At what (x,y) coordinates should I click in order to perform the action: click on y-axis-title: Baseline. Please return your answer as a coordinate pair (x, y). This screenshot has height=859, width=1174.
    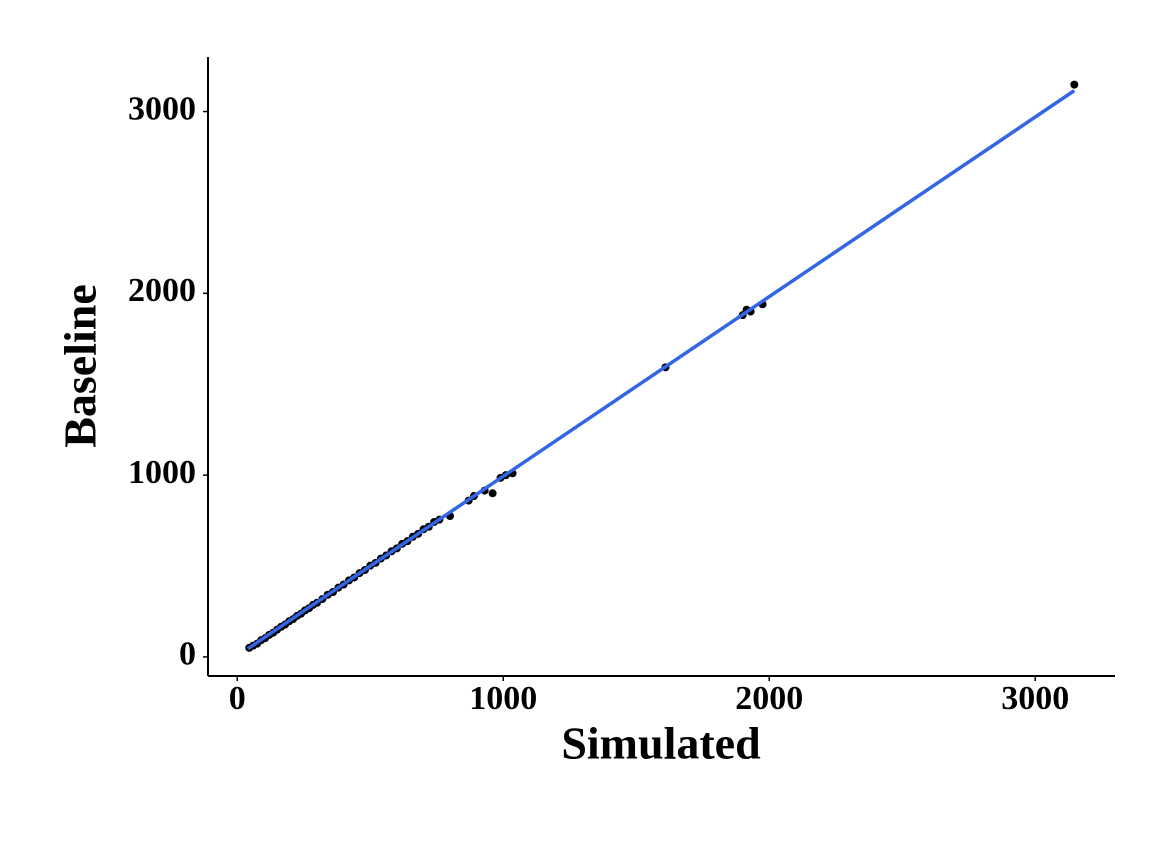
    Looking at the image, I should click on (80, 366).